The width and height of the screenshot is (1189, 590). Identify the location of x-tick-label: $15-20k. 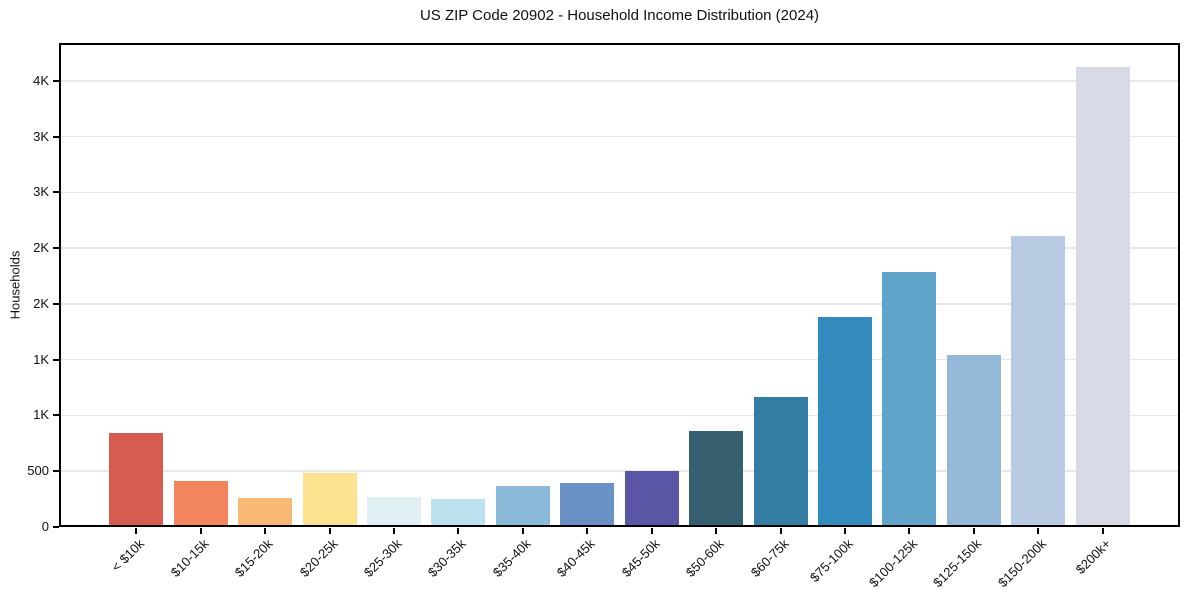
(253, 558).